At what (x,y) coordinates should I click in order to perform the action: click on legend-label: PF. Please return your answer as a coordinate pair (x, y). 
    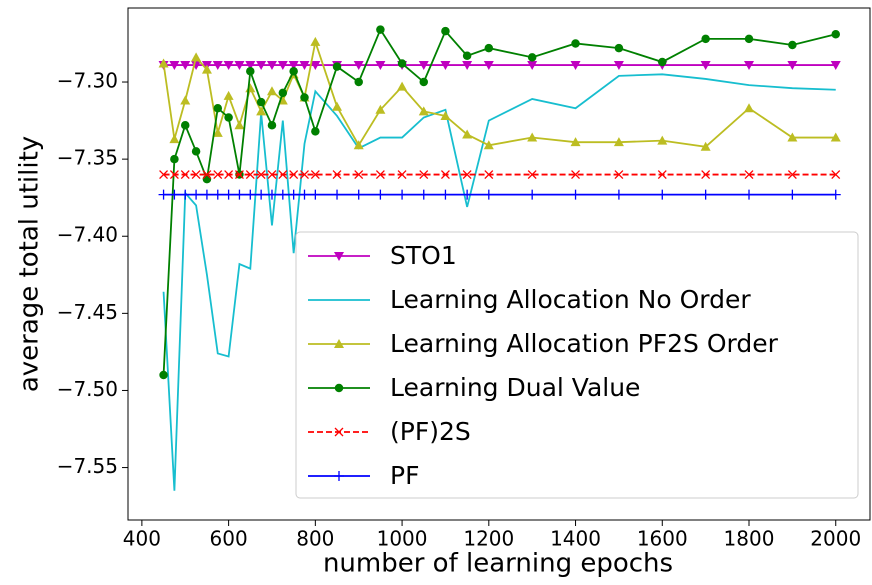
    Looking at the image, I should click on (404, 475).